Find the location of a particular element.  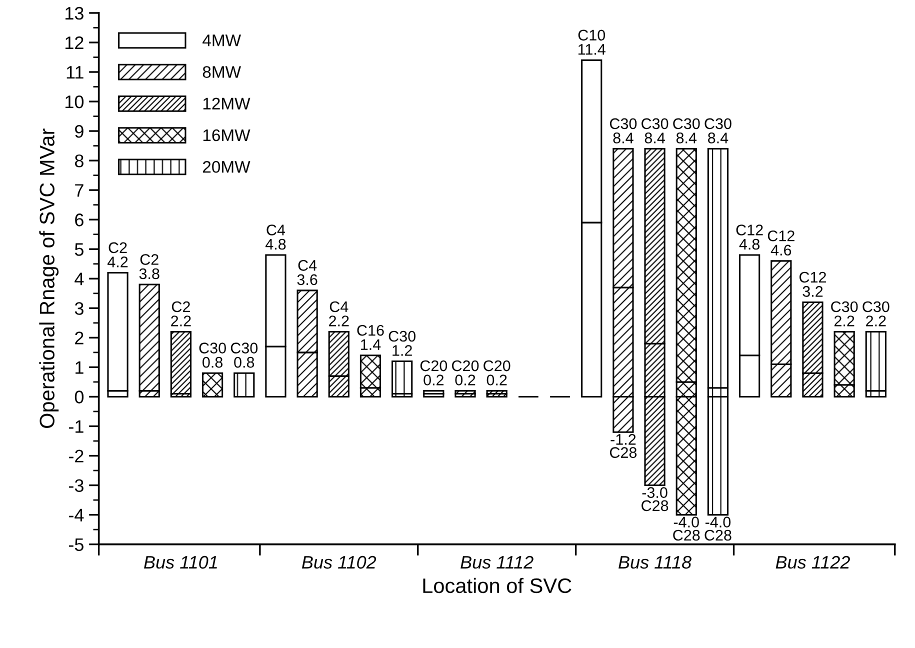

total-label: C12 4.6 is located at coordinates (781, 243).